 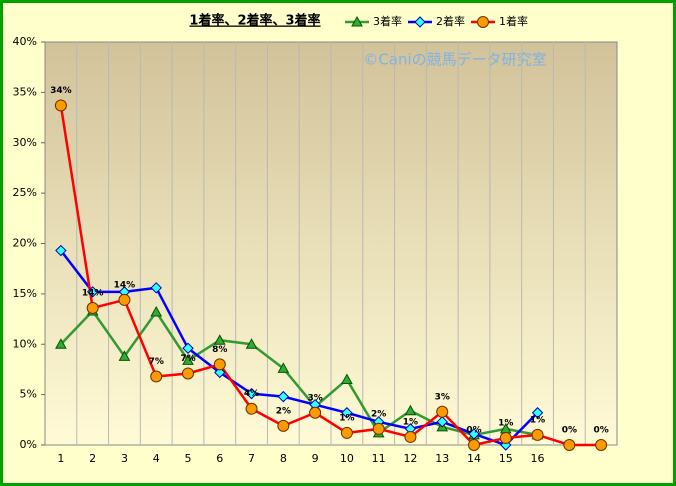 What do you see at coordinates (60, 458) in the screenshot?
I see `x-tick-label: 1` at bounding box center [60, 458].